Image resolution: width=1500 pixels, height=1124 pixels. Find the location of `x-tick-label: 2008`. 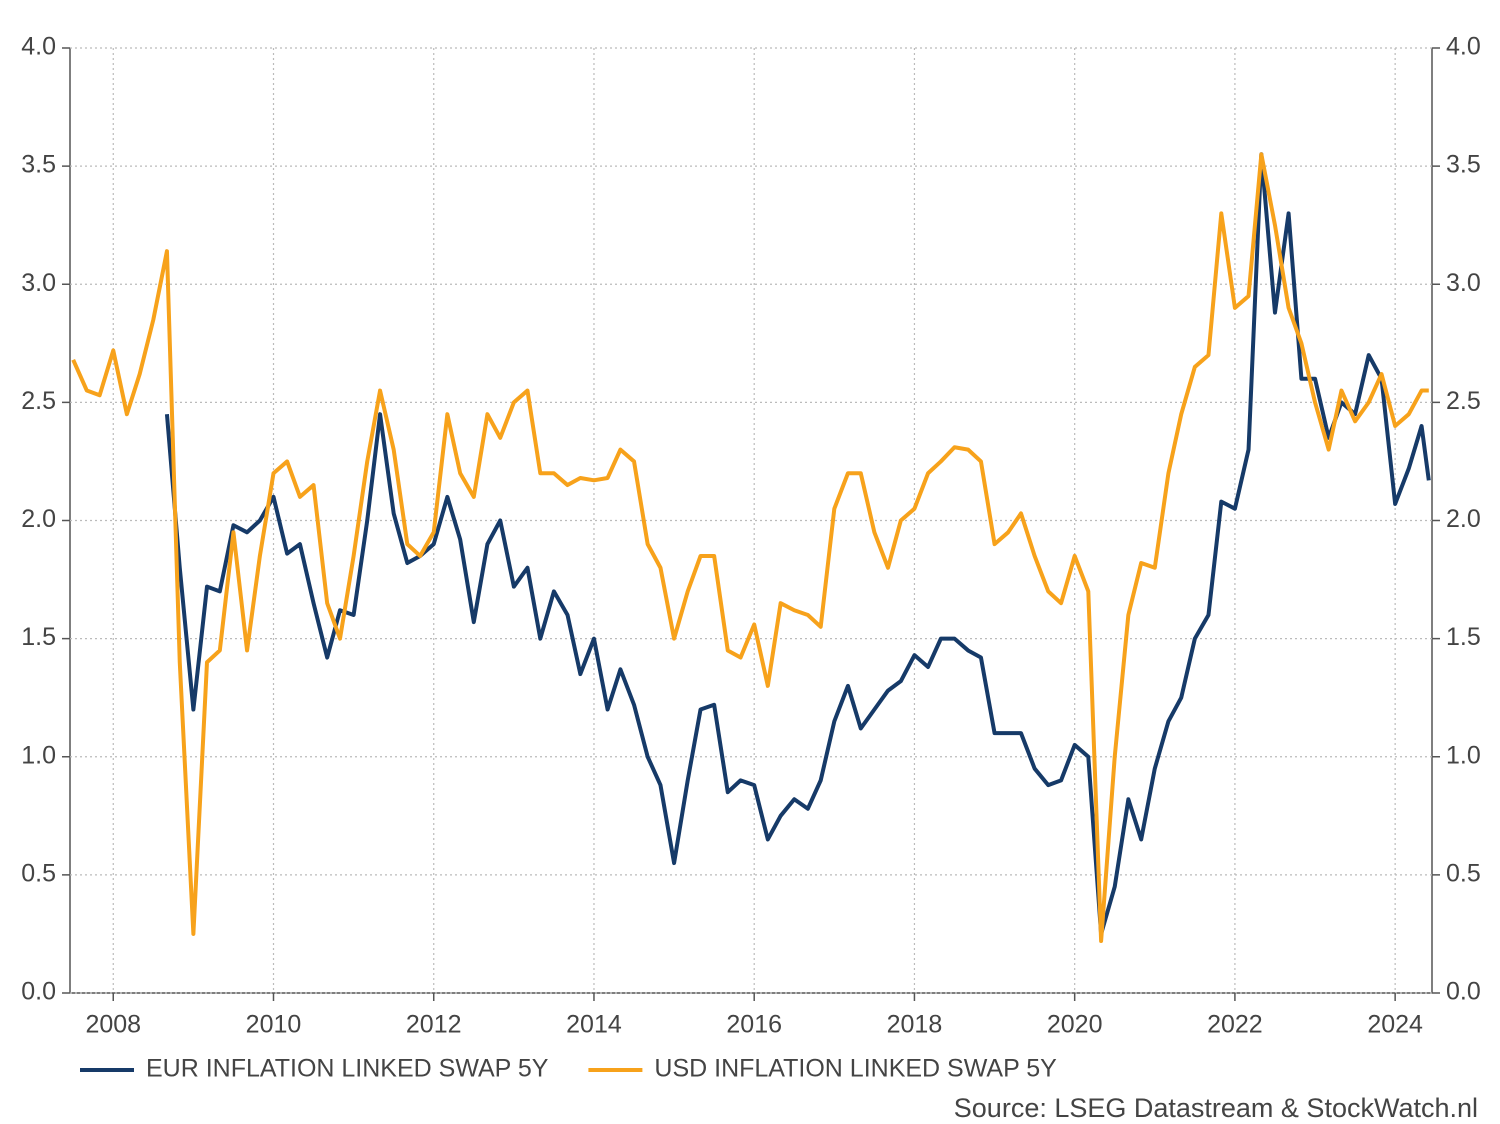

x-tick-label: 2008 is located at coordinates (113, 1025).